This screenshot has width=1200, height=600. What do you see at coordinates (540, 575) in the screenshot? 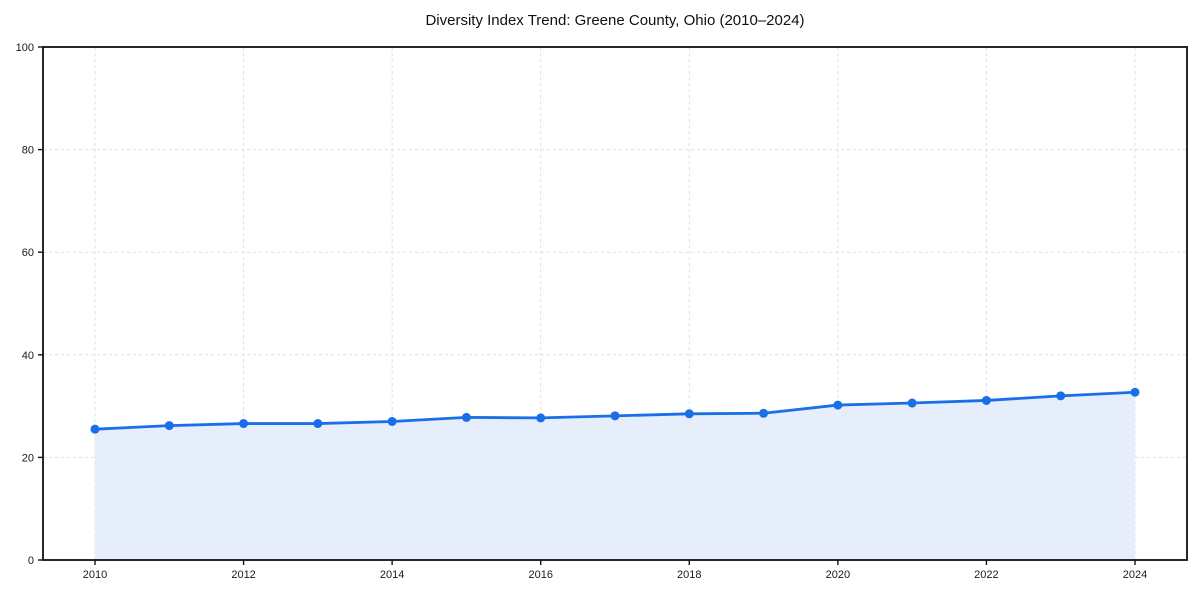
I see `x-tick-label: 2016` at bounding box center [540, 575].